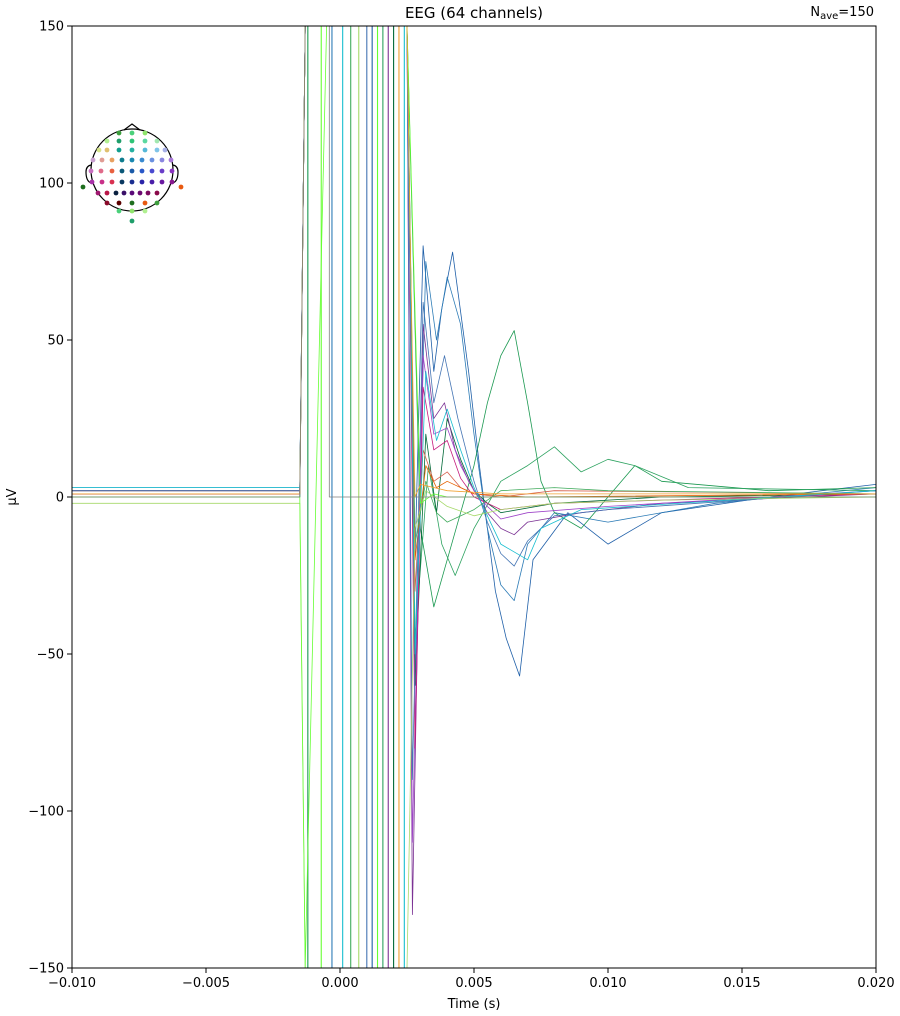  What do you see at coordinates (607, 983) in the screenshot?
I see `x-tick-label: 0.010` at bounding box center [607, 983].